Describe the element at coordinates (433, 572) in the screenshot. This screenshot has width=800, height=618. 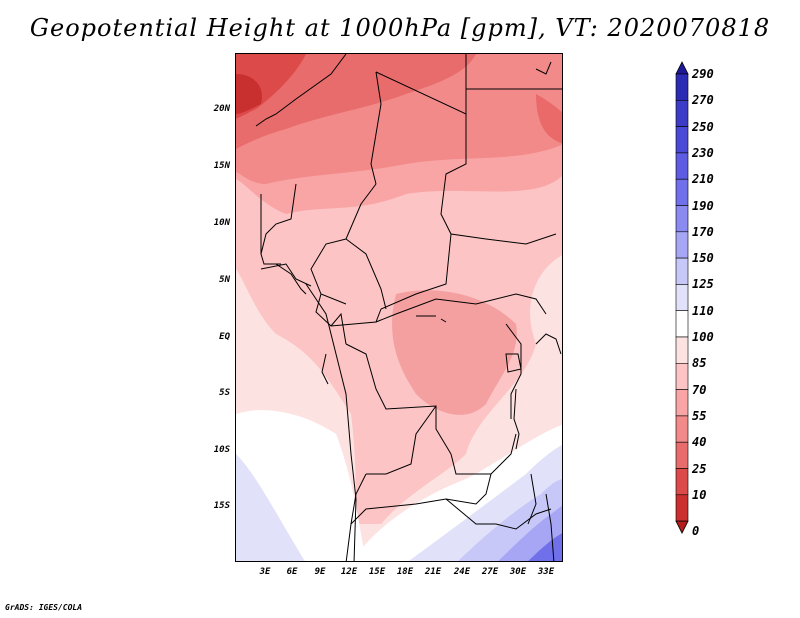
I see `lon-label-21e: 21E` at that location.